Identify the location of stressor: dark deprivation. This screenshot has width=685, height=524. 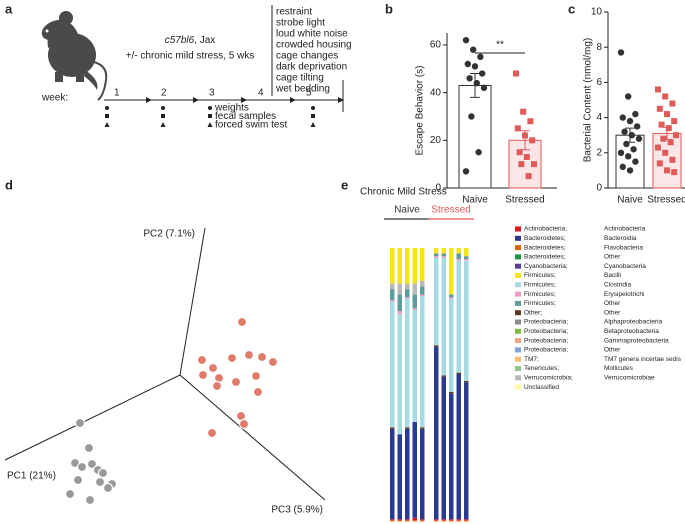
(311, 67).